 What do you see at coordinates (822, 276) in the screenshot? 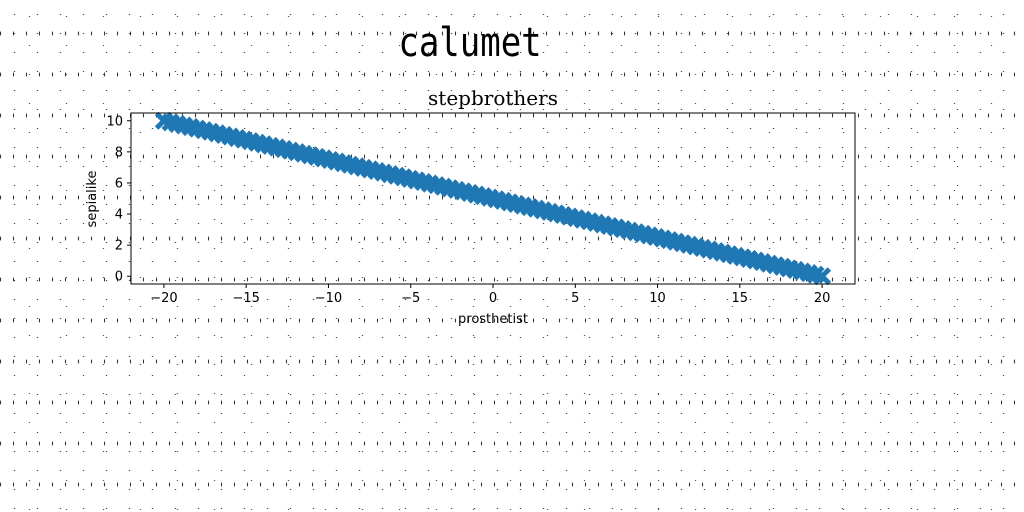
I see `data-point` at bounding box center [822, 276].